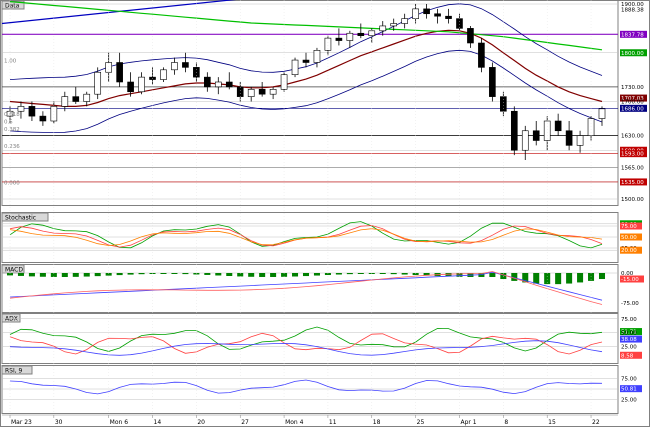 The image size is (650, 427). What do you see at coordinates (632, 88) in the screenshot?
I see `price-axis-label: 1730.00` at bounding box center [632, 88].